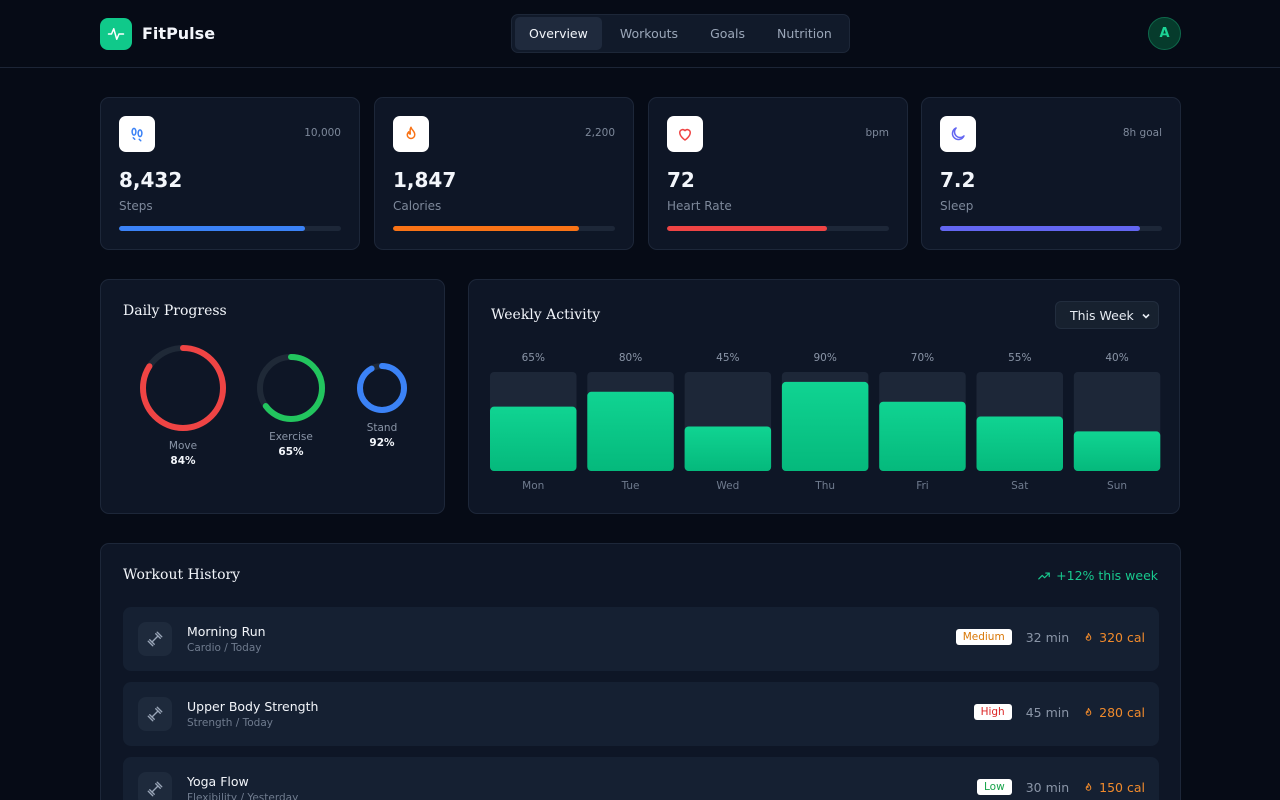 Image resolution: width=1280 pixels, height=800 pixels. What do you see at coordinates (533, 358) in the screenshot?
I see `bar-value-label: 65%` at bounding box center [533, 358].